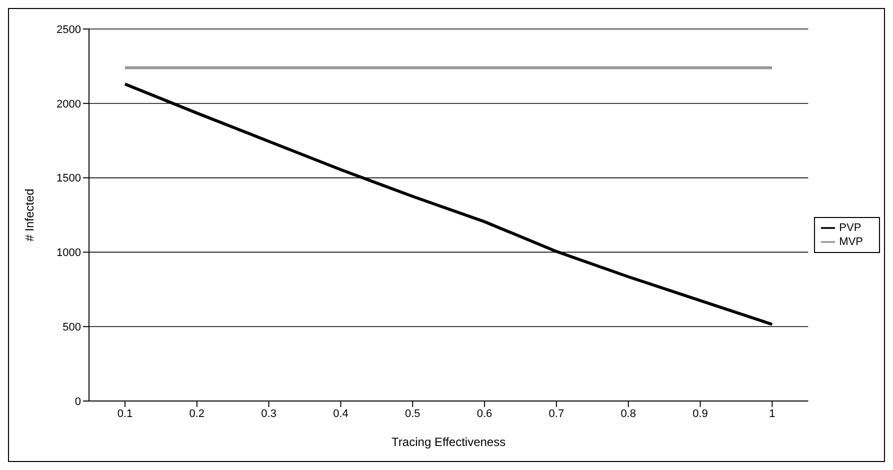 This screenshot has height=470, width=893. Describe the element at coordinates (851, 242) in the screenshot. I see `legend-label: MVP` at that location.